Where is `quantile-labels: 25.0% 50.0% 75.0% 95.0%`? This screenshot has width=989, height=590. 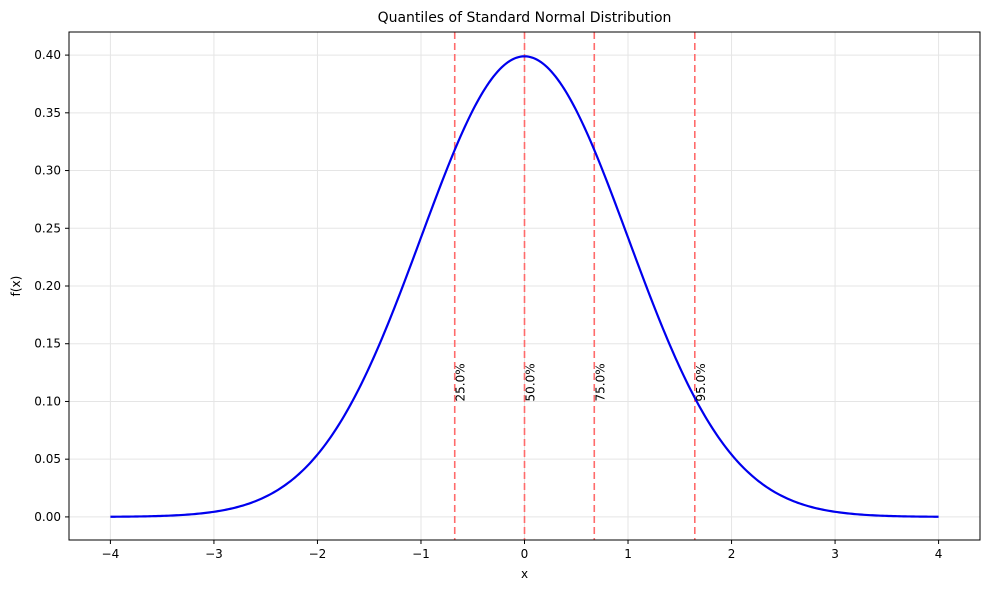 quantile-labels: 25.0% 50.0% 75.0% 95.0% is located at coordinates (581, 382).